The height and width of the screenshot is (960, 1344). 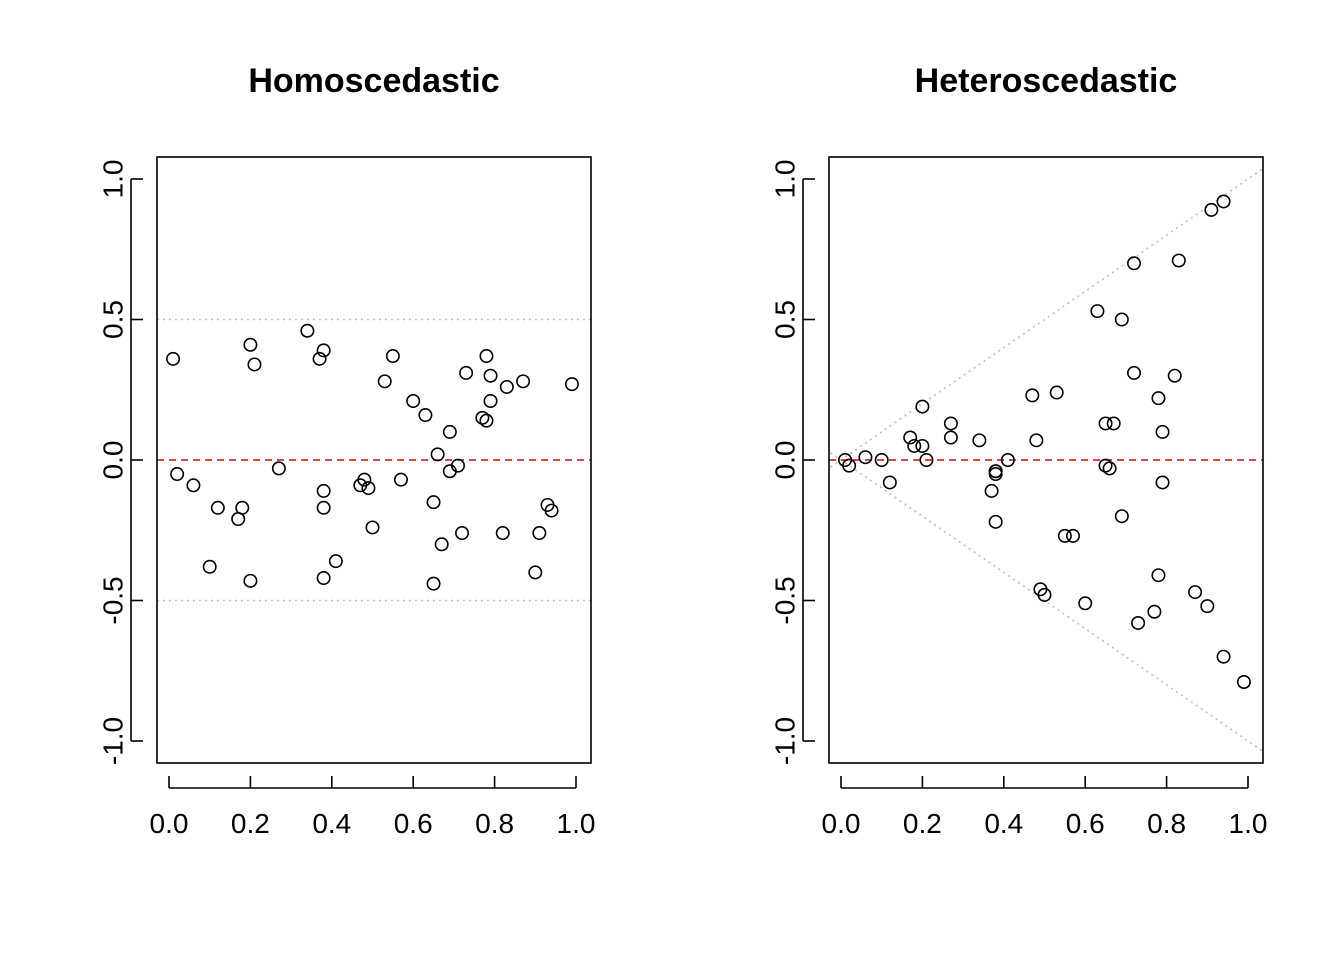 What do you see at coordinates (373, 81) in the screenshot?
I see `chart-title: Homoscedastic` at bounding box center [373, 81].